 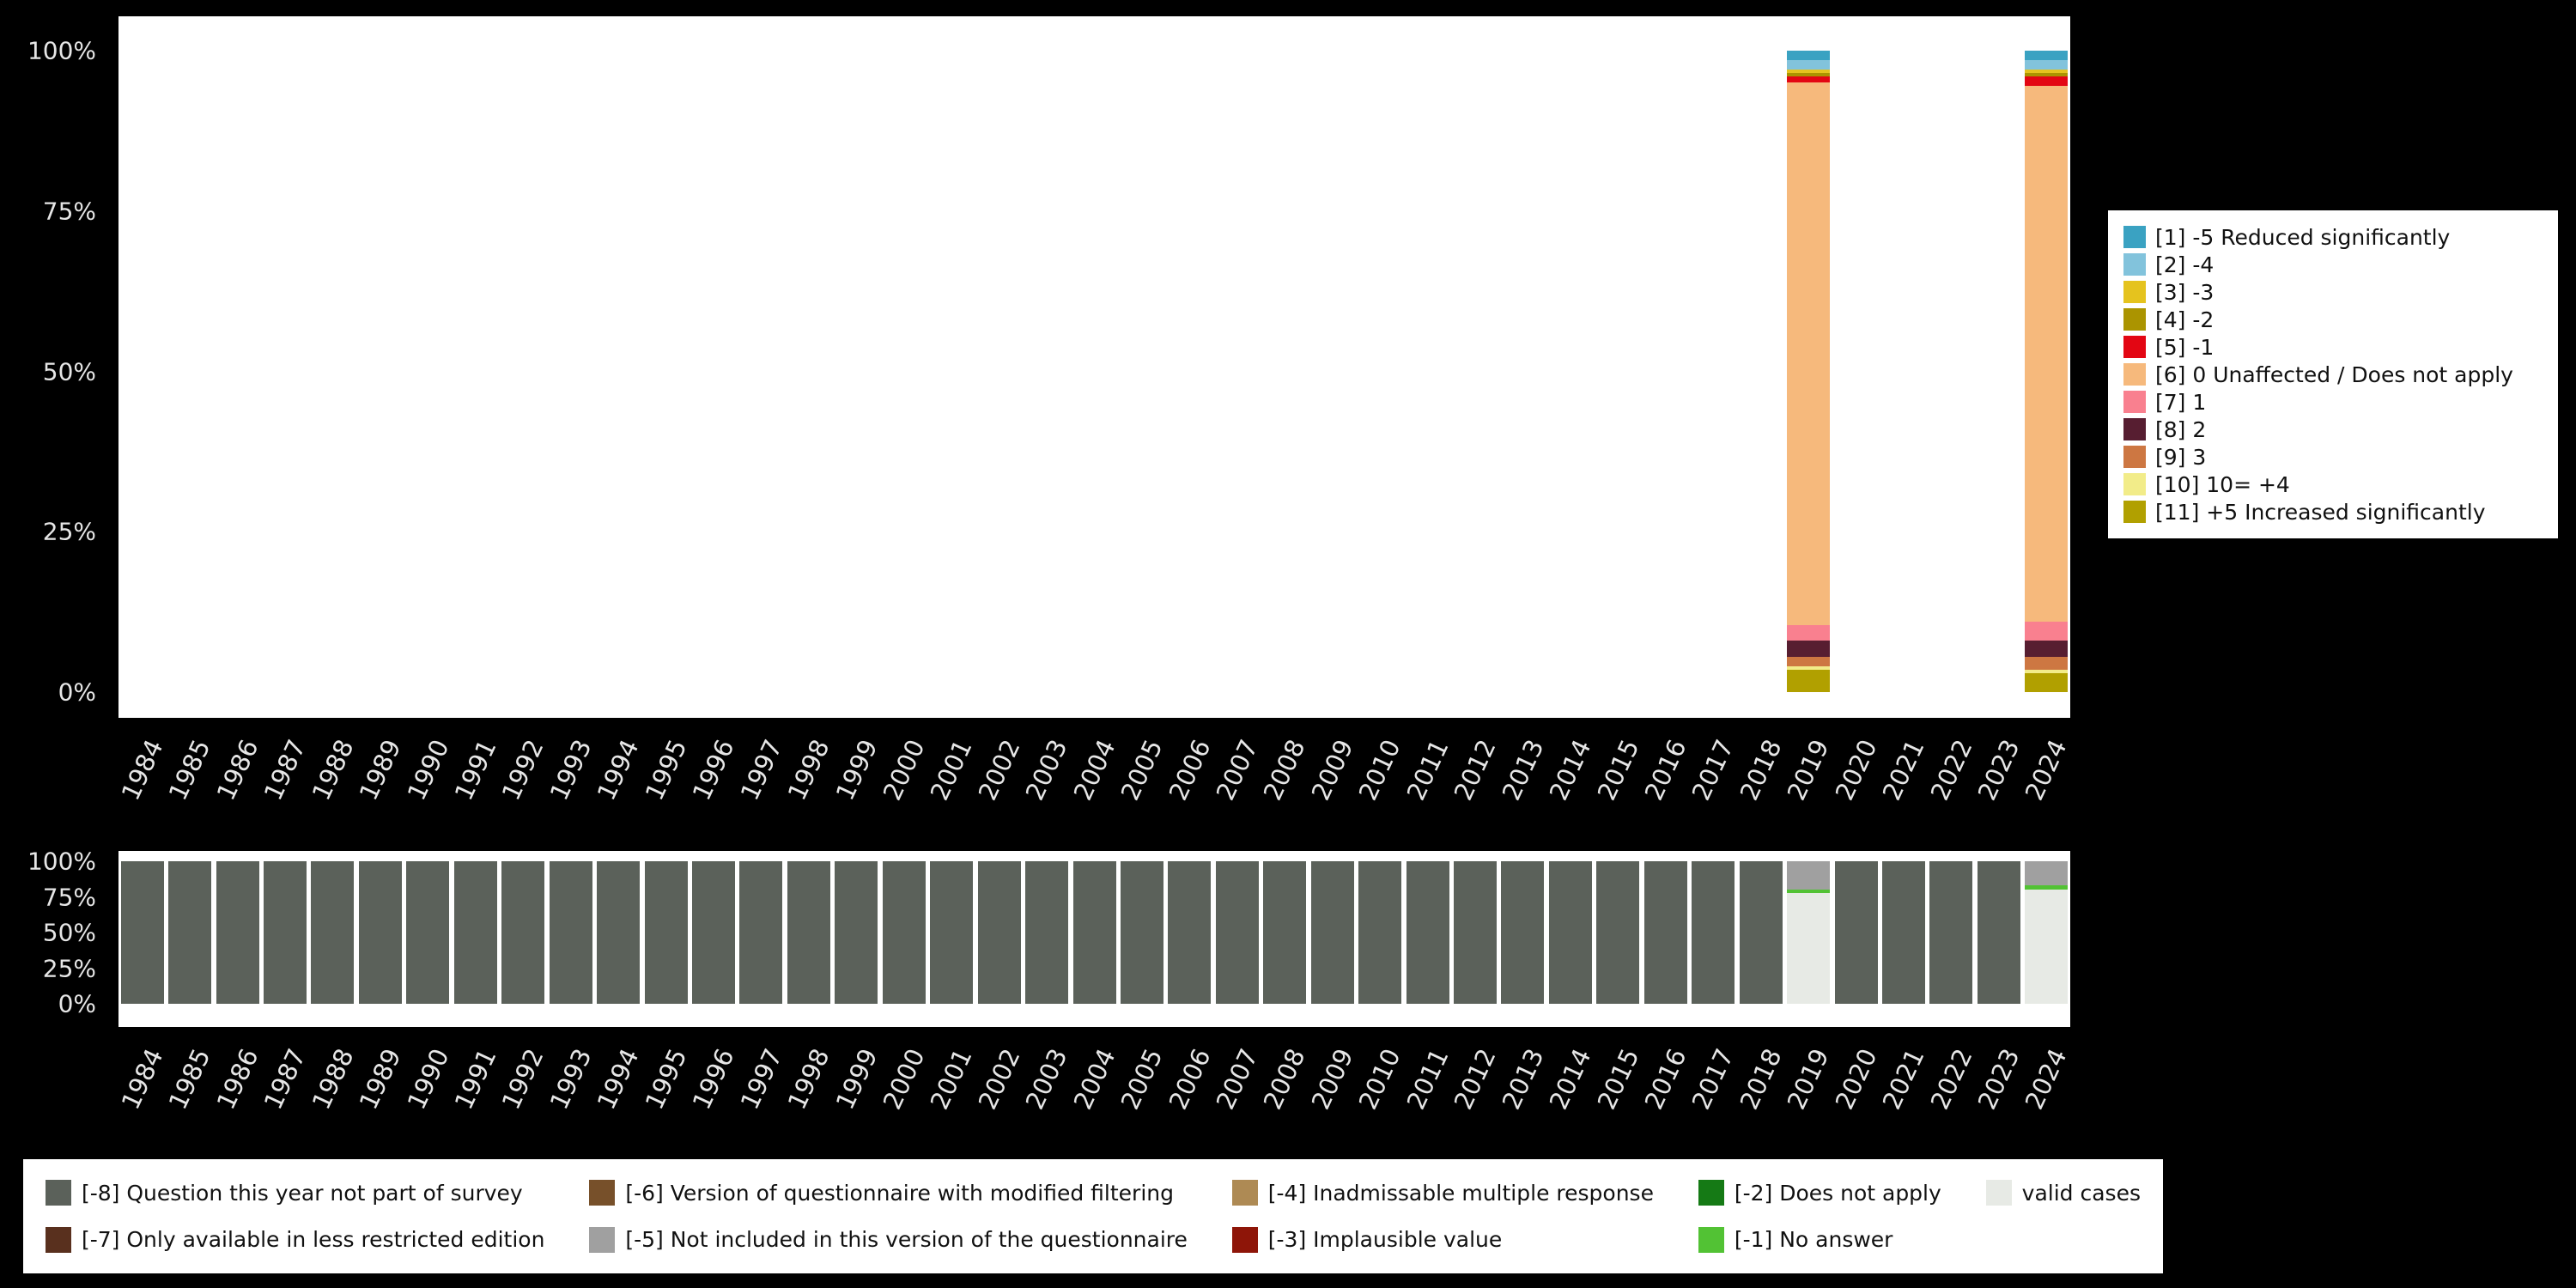 I want to click on y-tick-label: 50%, so click(x=69, y=932).